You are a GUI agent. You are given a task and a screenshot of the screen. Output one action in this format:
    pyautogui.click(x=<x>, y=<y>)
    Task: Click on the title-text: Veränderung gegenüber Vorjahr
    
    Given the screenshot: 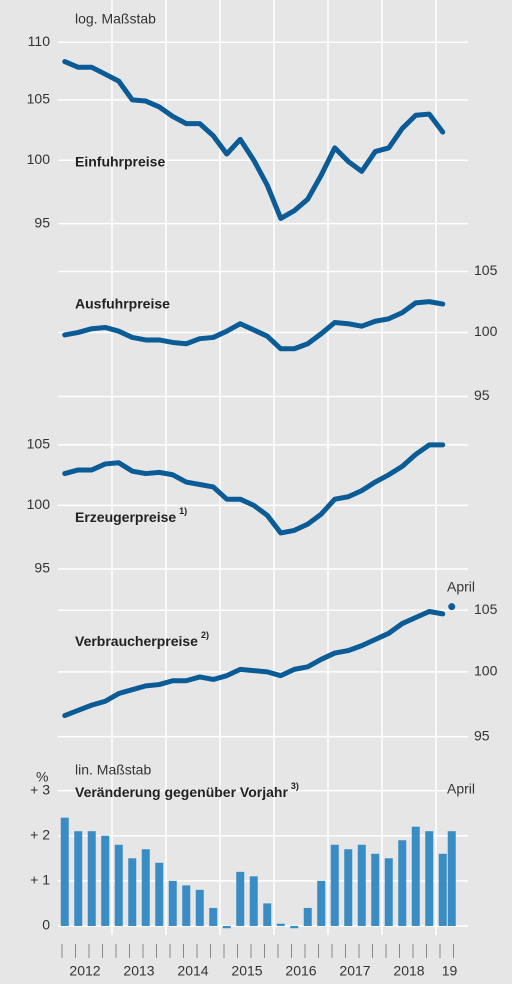 What is the action you would take?
    pyautogui.click(x=181, y=792)
    